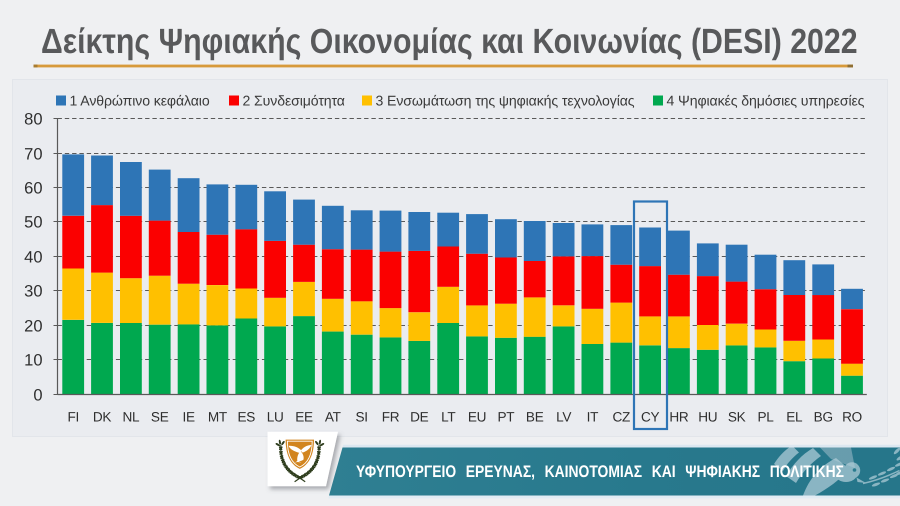  Describe the element at coordinates (33, 222) in the screenshot. I see `svg-text: 50` at that location.